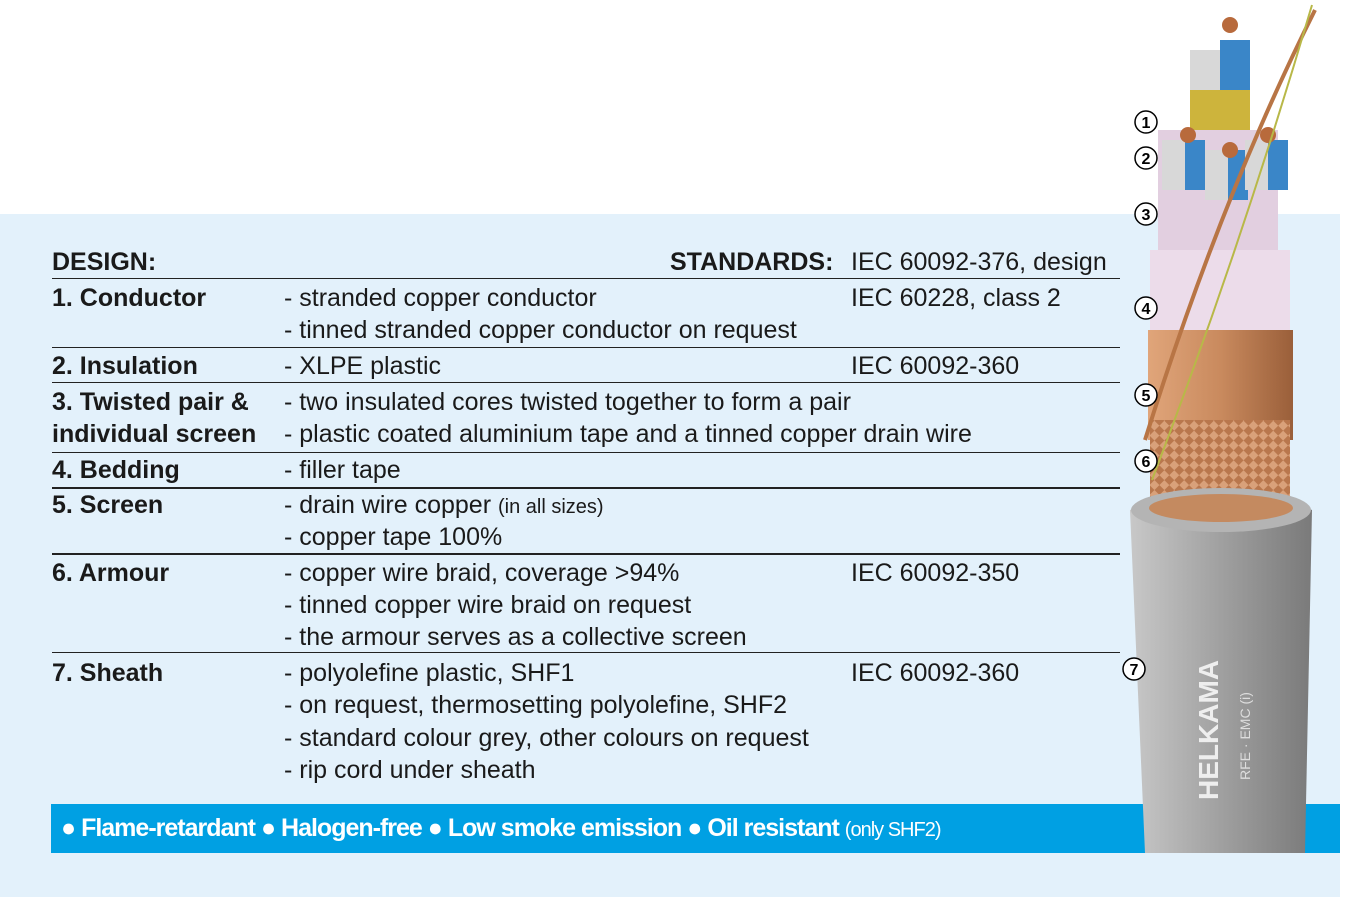  I want to click on row-twisted-pair-name2: individual screen, so click(154, 434).